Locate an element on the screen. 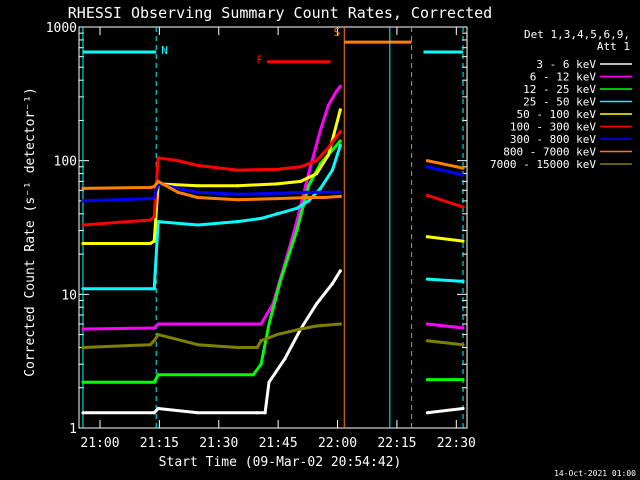  legend-header: Det 1,3,4,5,6,9, is located at coordinates (577, 34).